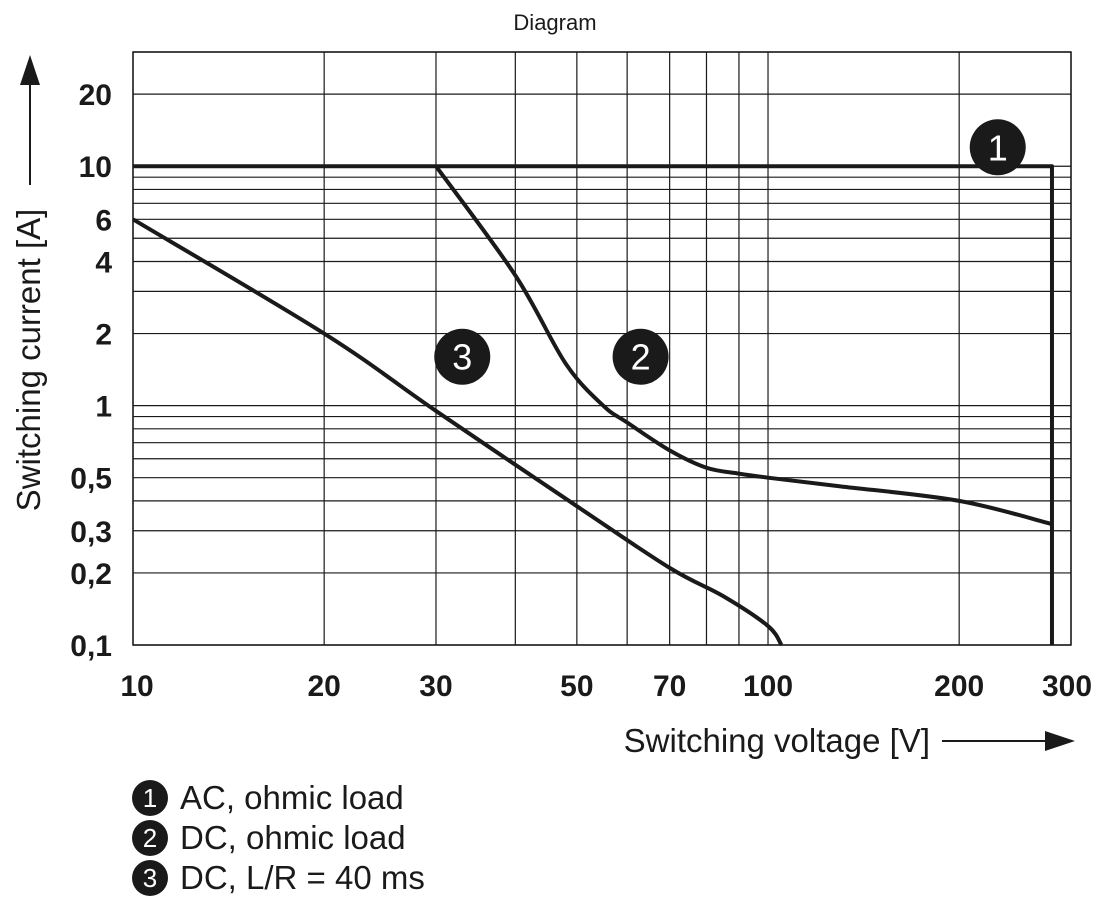 The height and width of the screenshot is (899, 1103). What do you see at coordinates (136, 686) in the screenshot?
I see `x-tick-label: 10` at bounding box center [136, 686].